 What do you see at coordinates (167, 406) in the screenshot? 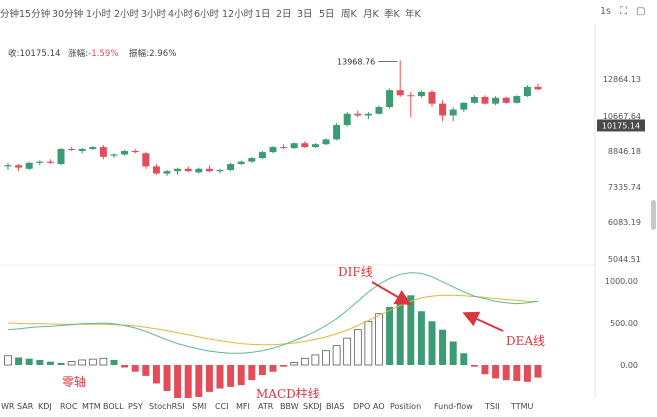
I see `indicator-stochrsi: StochRSI` at bounding box center [167, 406].